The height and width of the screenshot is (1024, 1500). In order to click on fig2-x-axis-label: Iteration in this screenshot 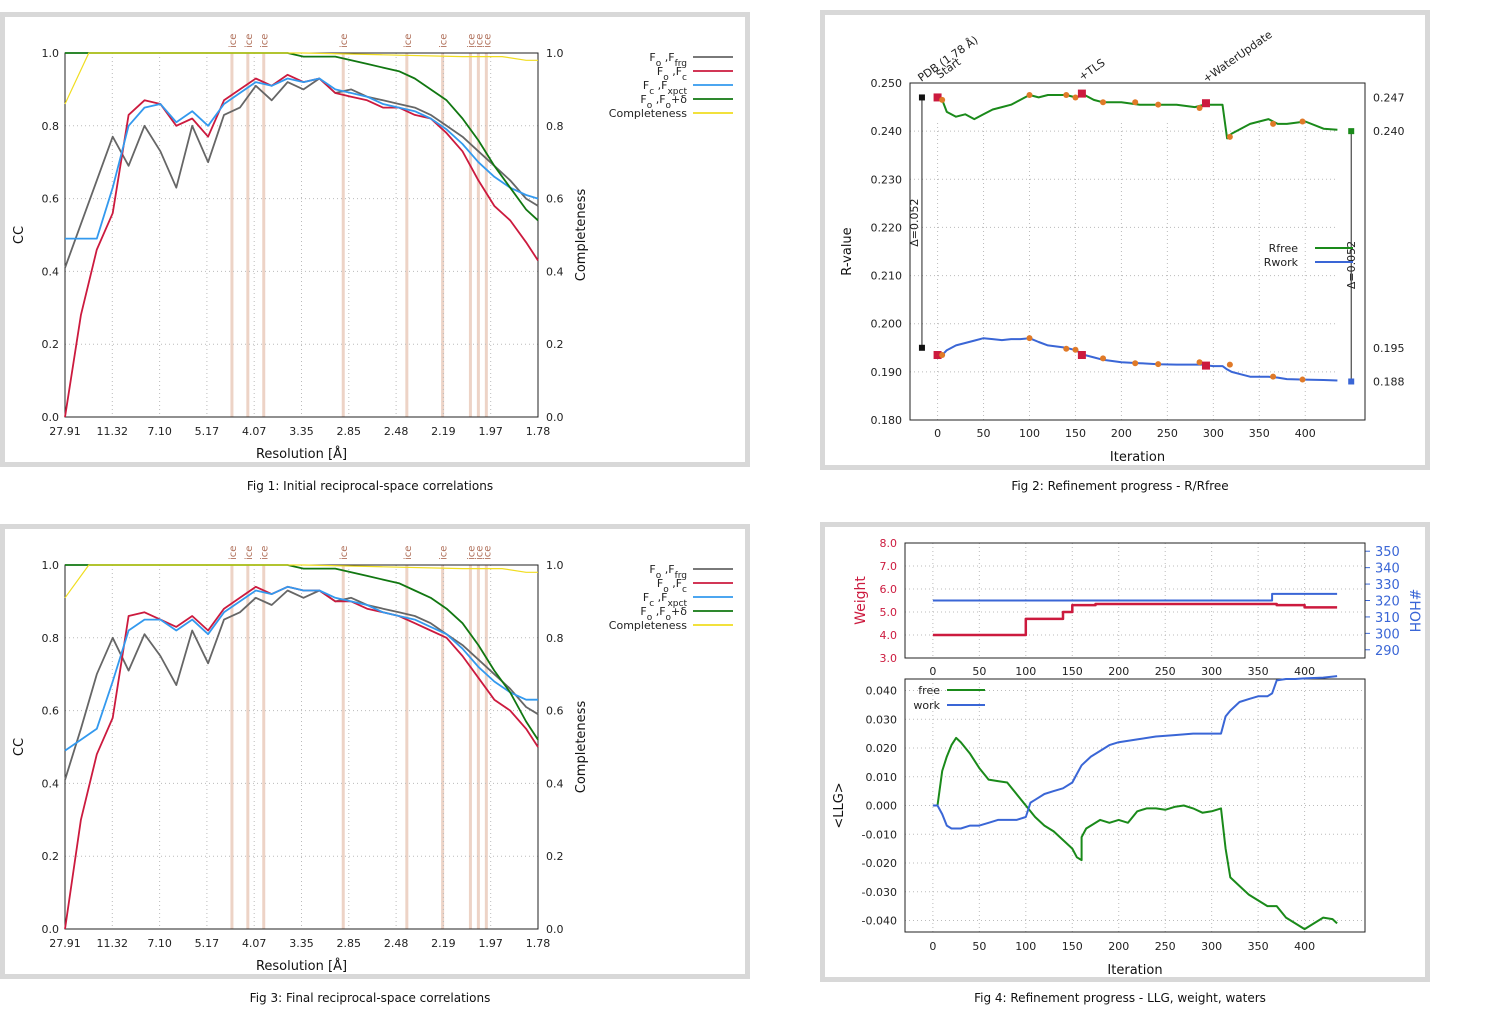, I will do `click(1137, 457)`.